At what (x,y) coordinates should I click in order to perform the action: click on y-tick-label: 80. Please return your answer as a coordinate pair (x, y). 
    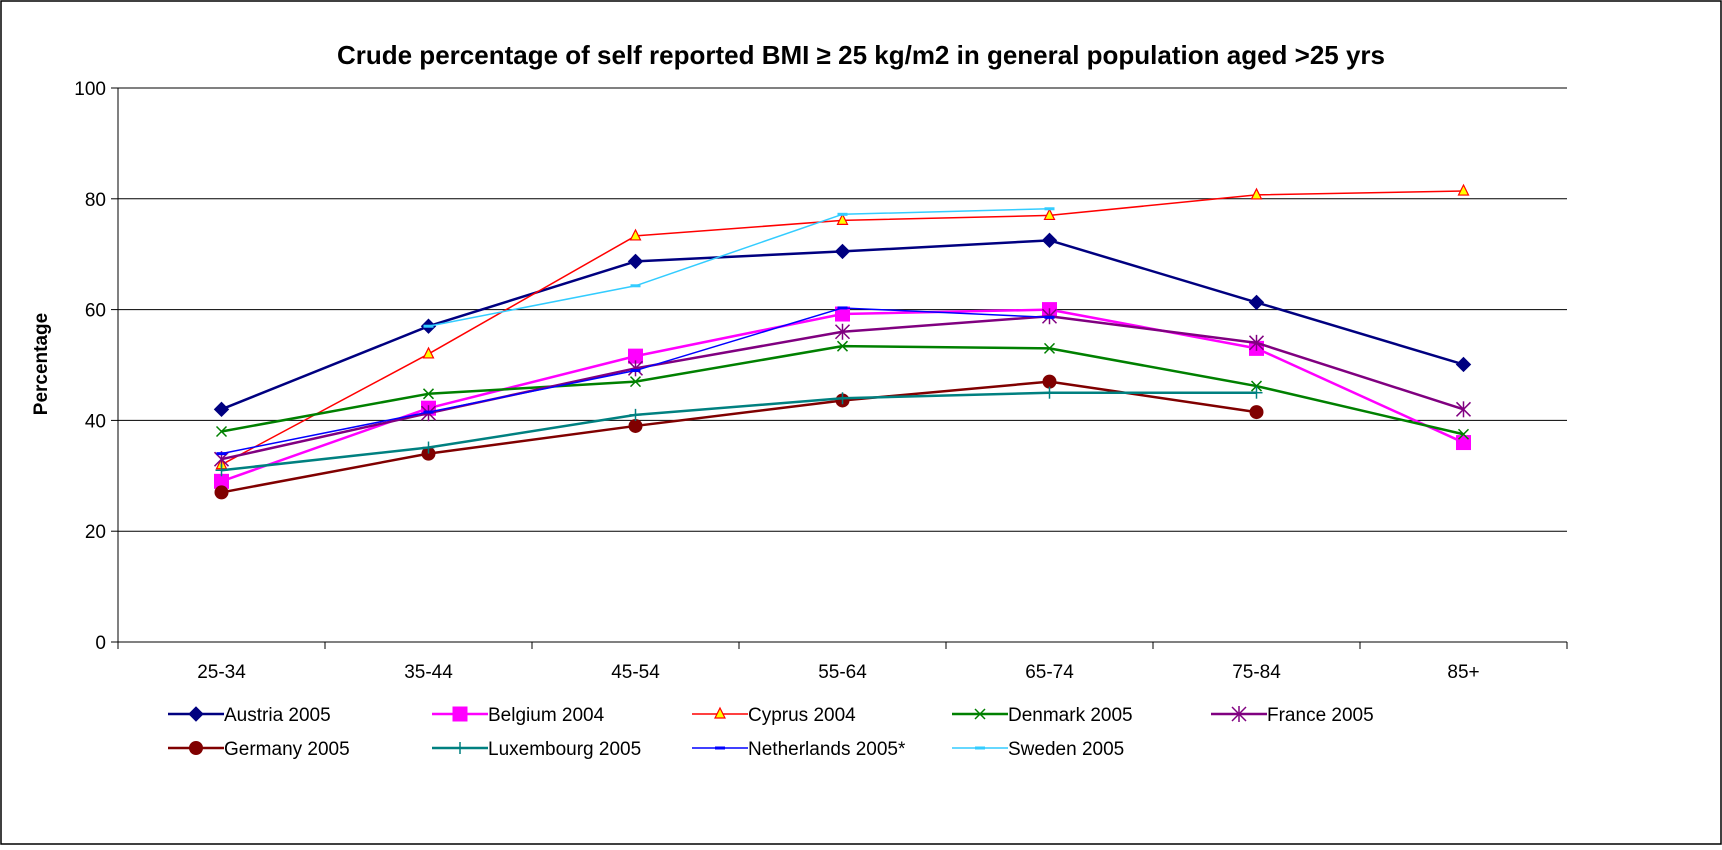
    Looking at the image, I should click on (95, 200).